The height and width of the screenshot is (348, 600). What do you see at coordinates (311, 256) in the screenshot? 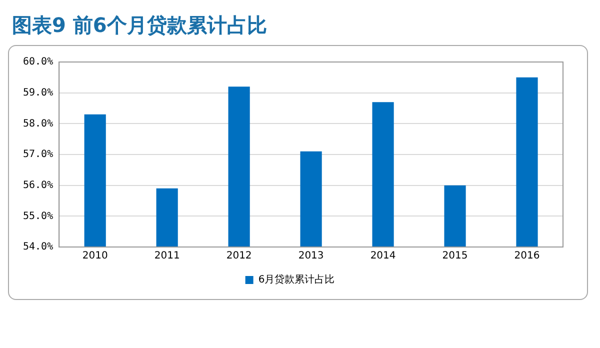
I see `x-tick-label: 2013` at bounding box center [311, 256].